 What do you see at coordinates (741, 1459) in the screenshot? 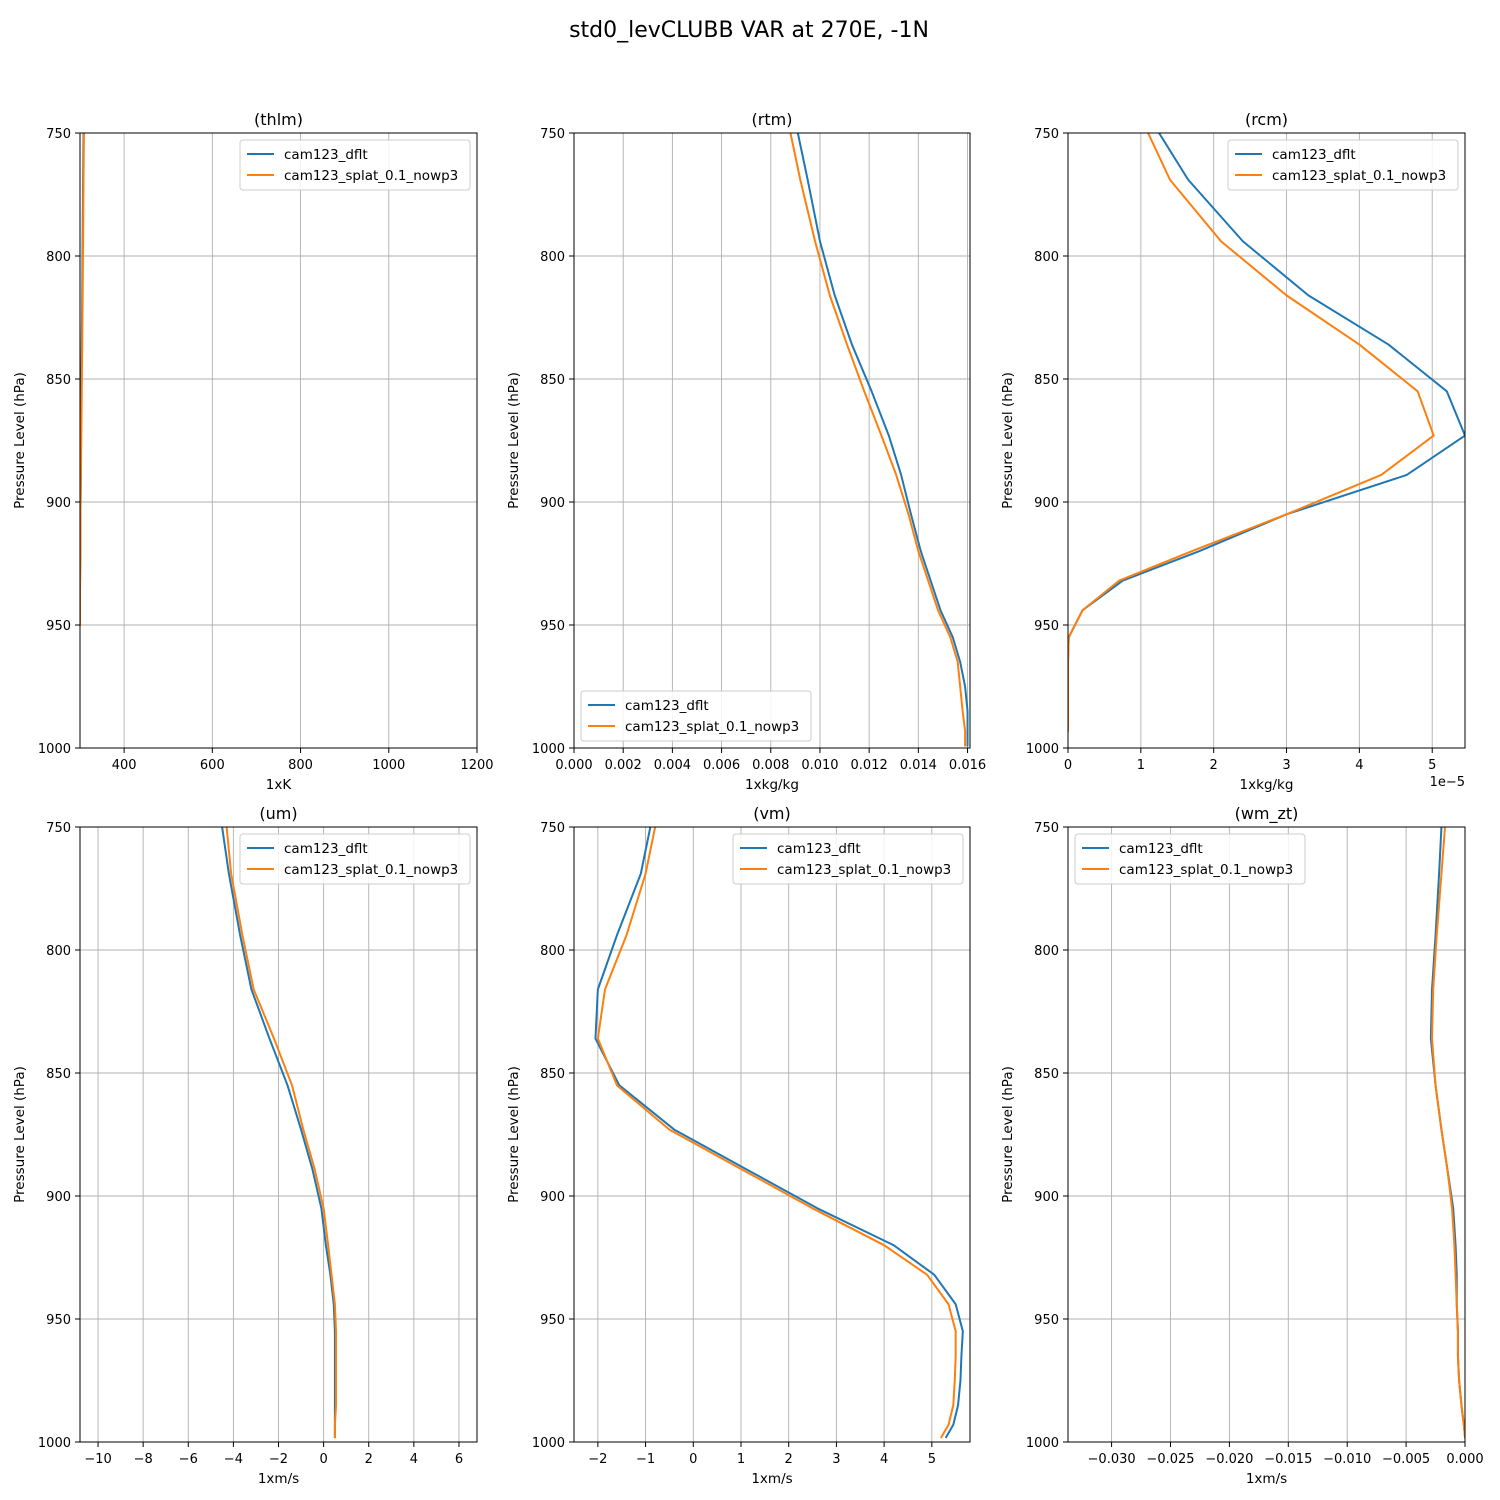
I see `x-tick-label: 1` at bounding box center [741, 1459].